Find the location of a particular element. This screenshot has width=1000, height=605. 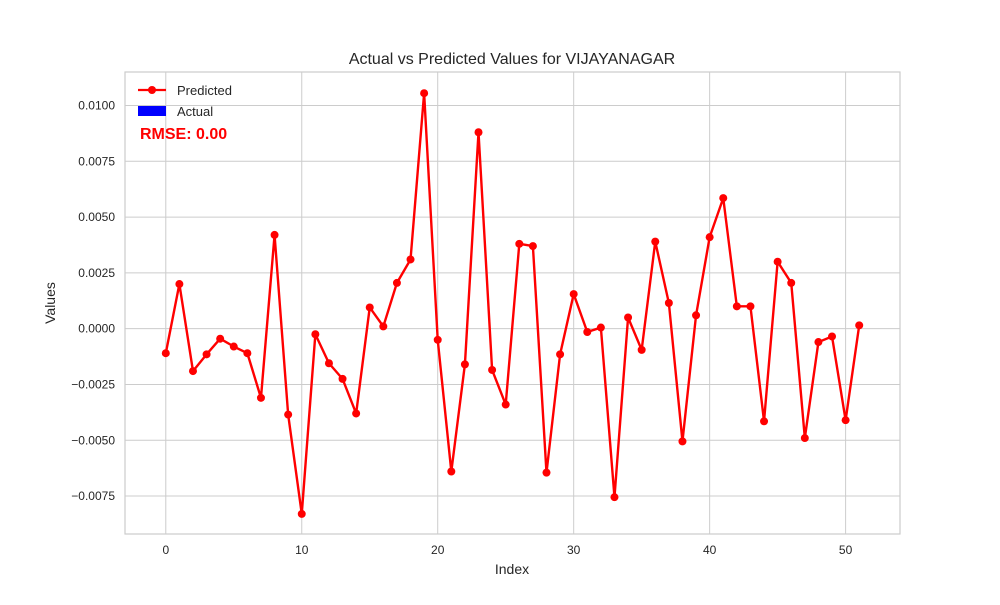

y-tick-label: 0.0050 is located at coordinates (96, 217).